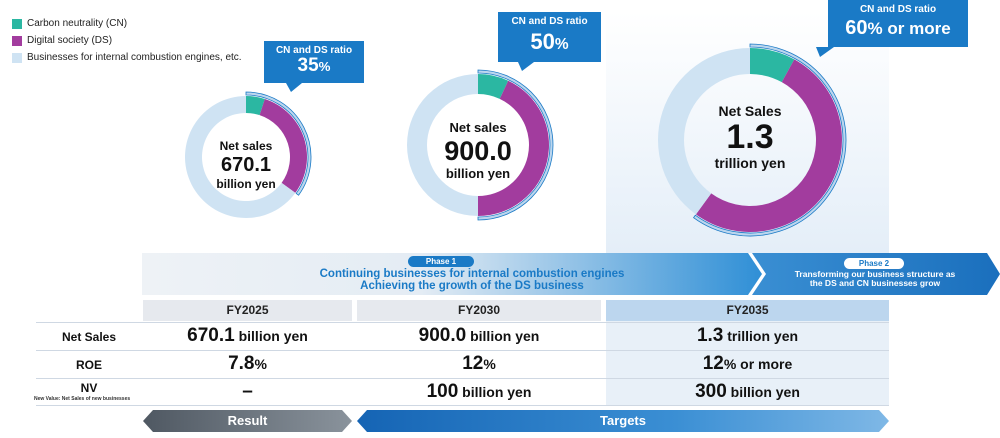 The height and width of the screenshot is (438, 1000). What do you see at coordinates (89, 388) in the screenshot?
I see `row-label-nv: NV` at bounding box center [89, 388].